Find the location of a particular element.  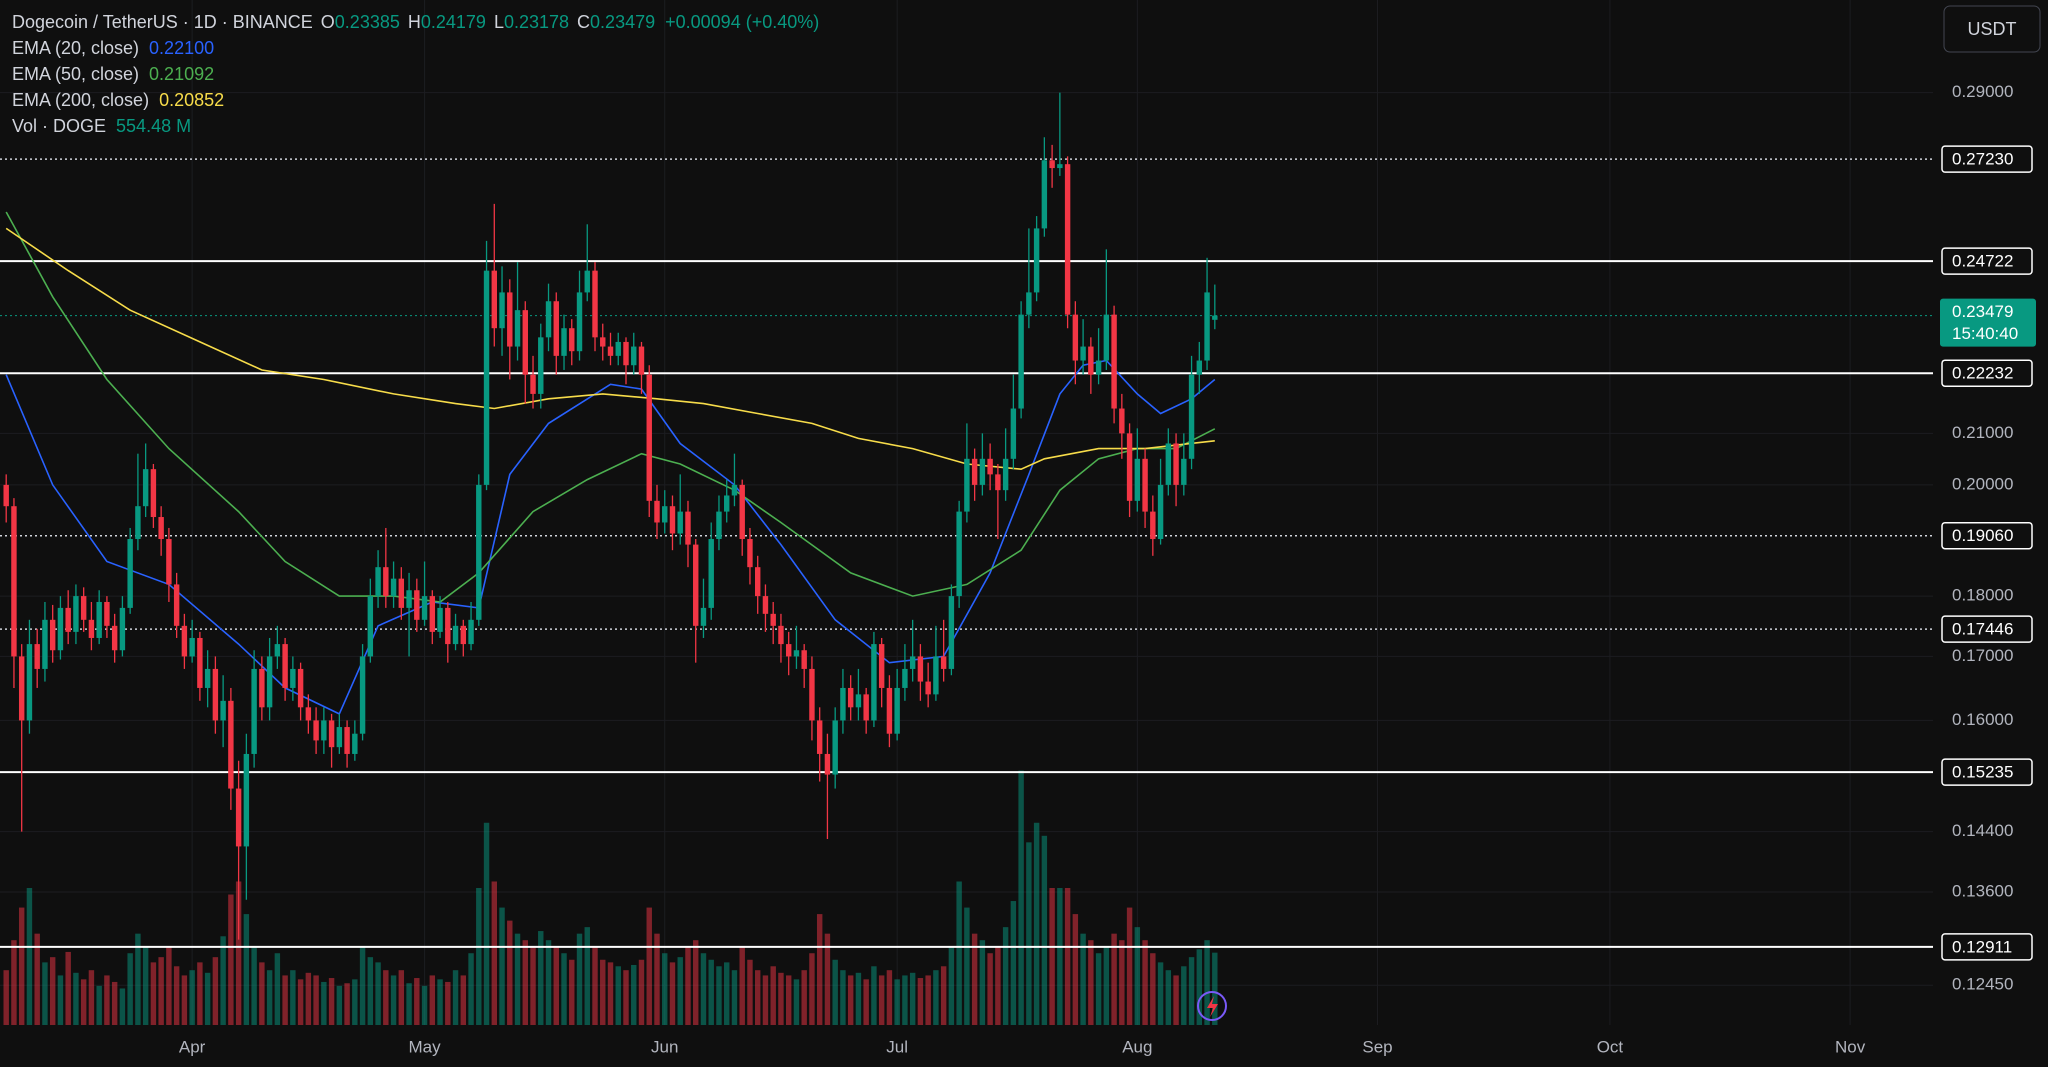

button-frame is located at coordinates (1992, 29).